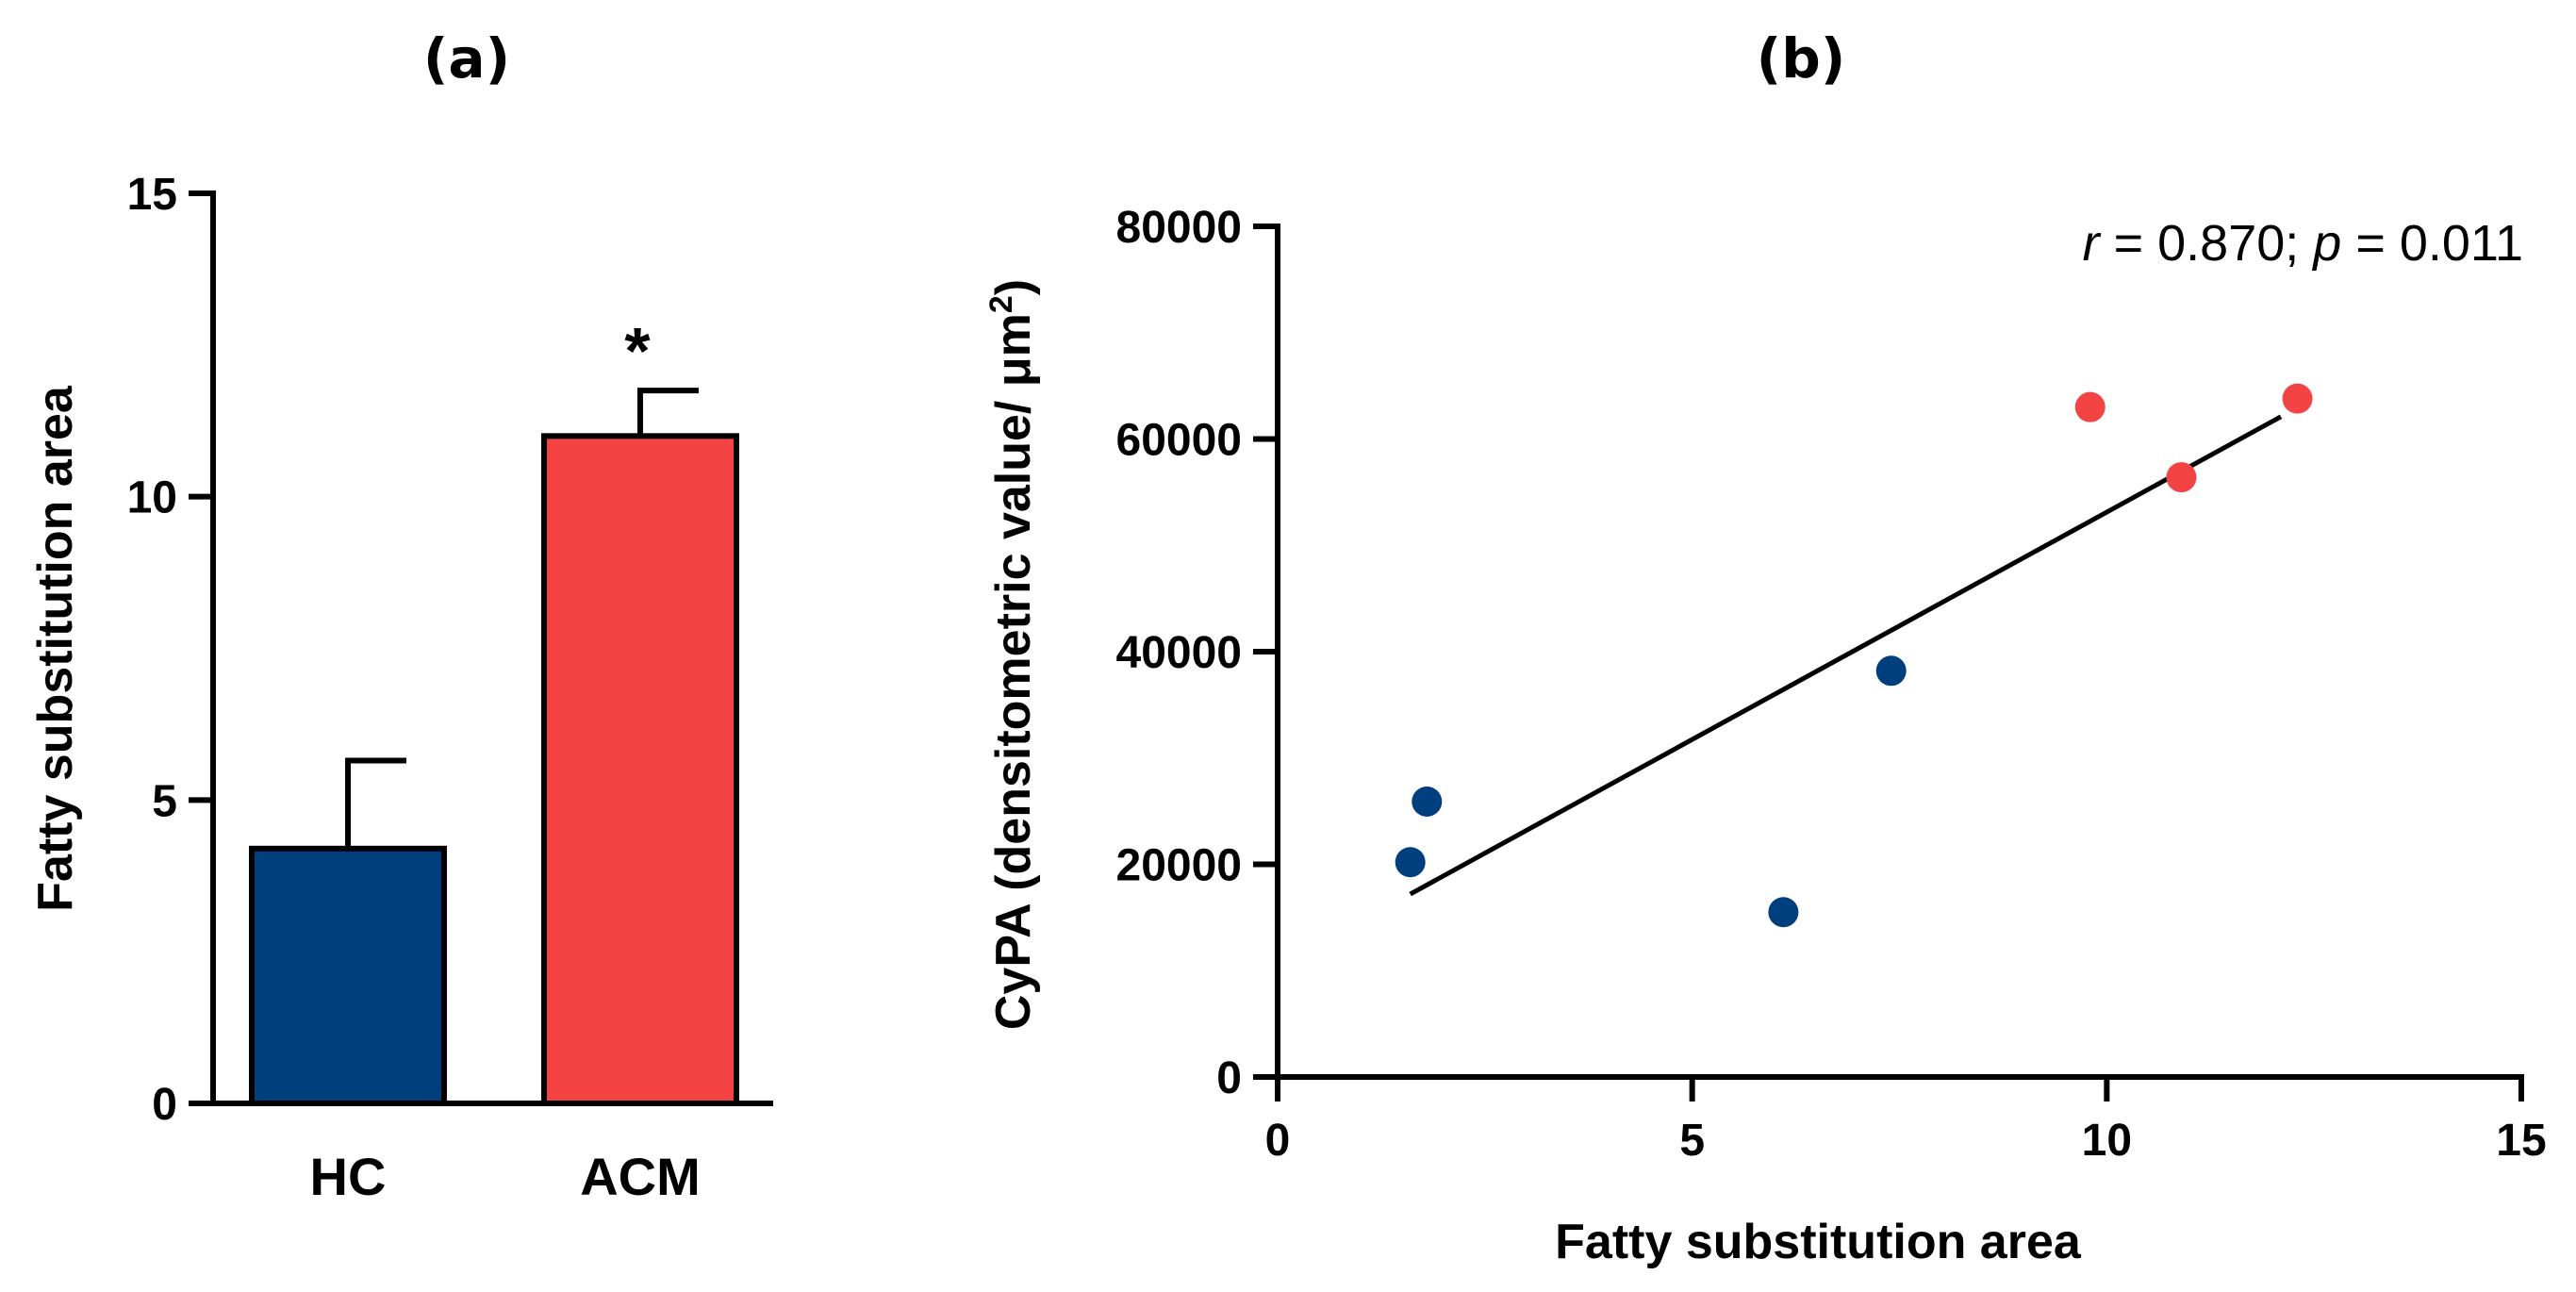 Image resolution: width=2576 pixels, height=1292 pixels. What do you see at coordinates (2521, 1141) in the screenshot?
I see `x-tick-label: 15` at bounding box center [2521, 1141].